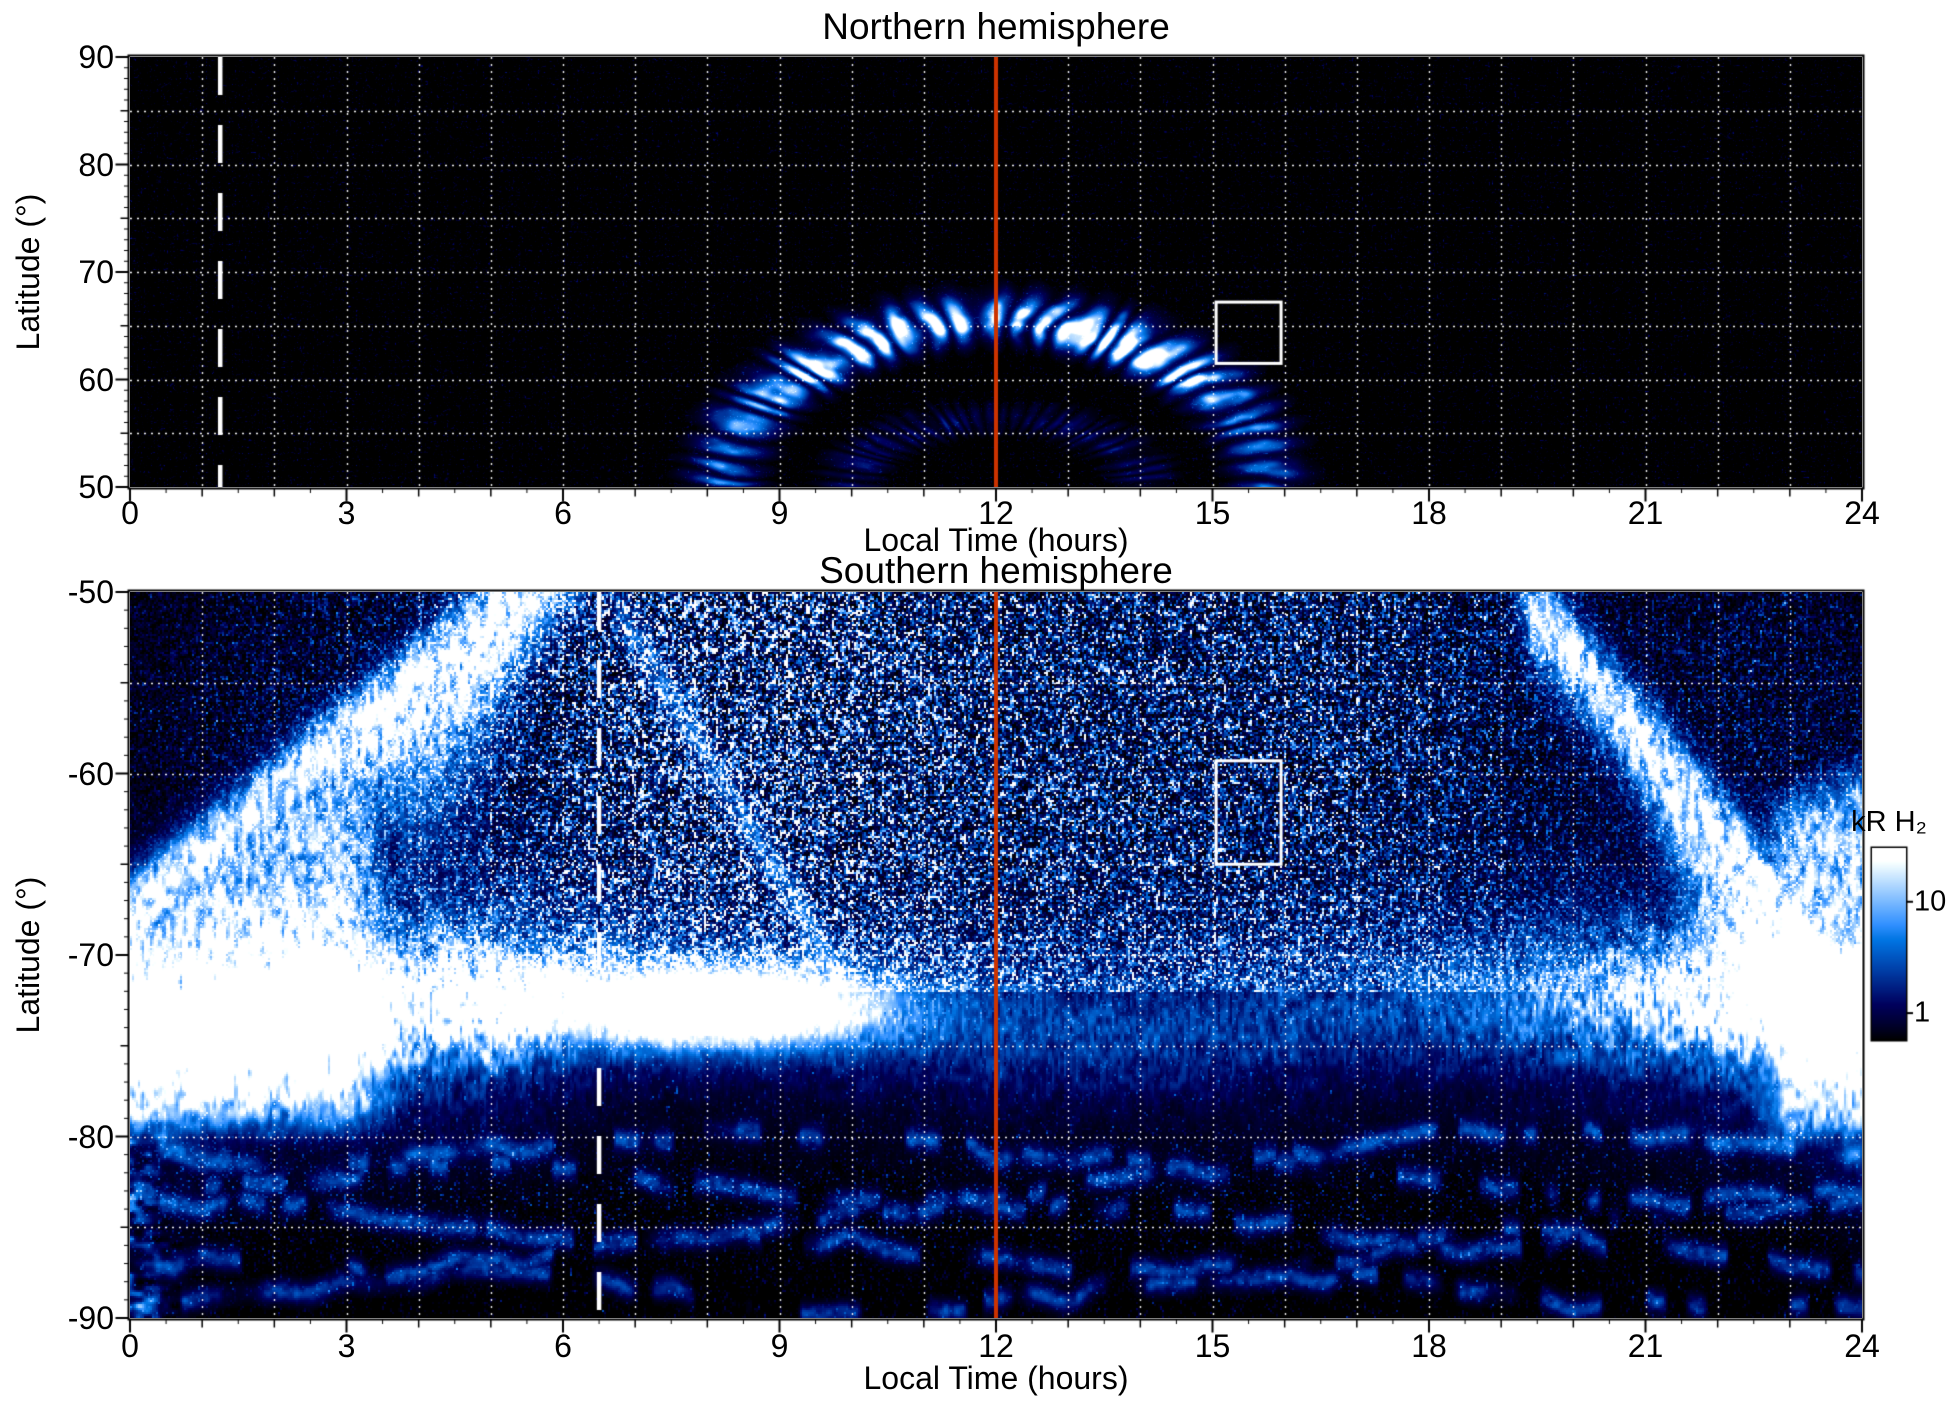  What do you see at coordinates (96, 272) in the screenshot?
I see `y-tick-label: 70` at bounding box center [96, 272].